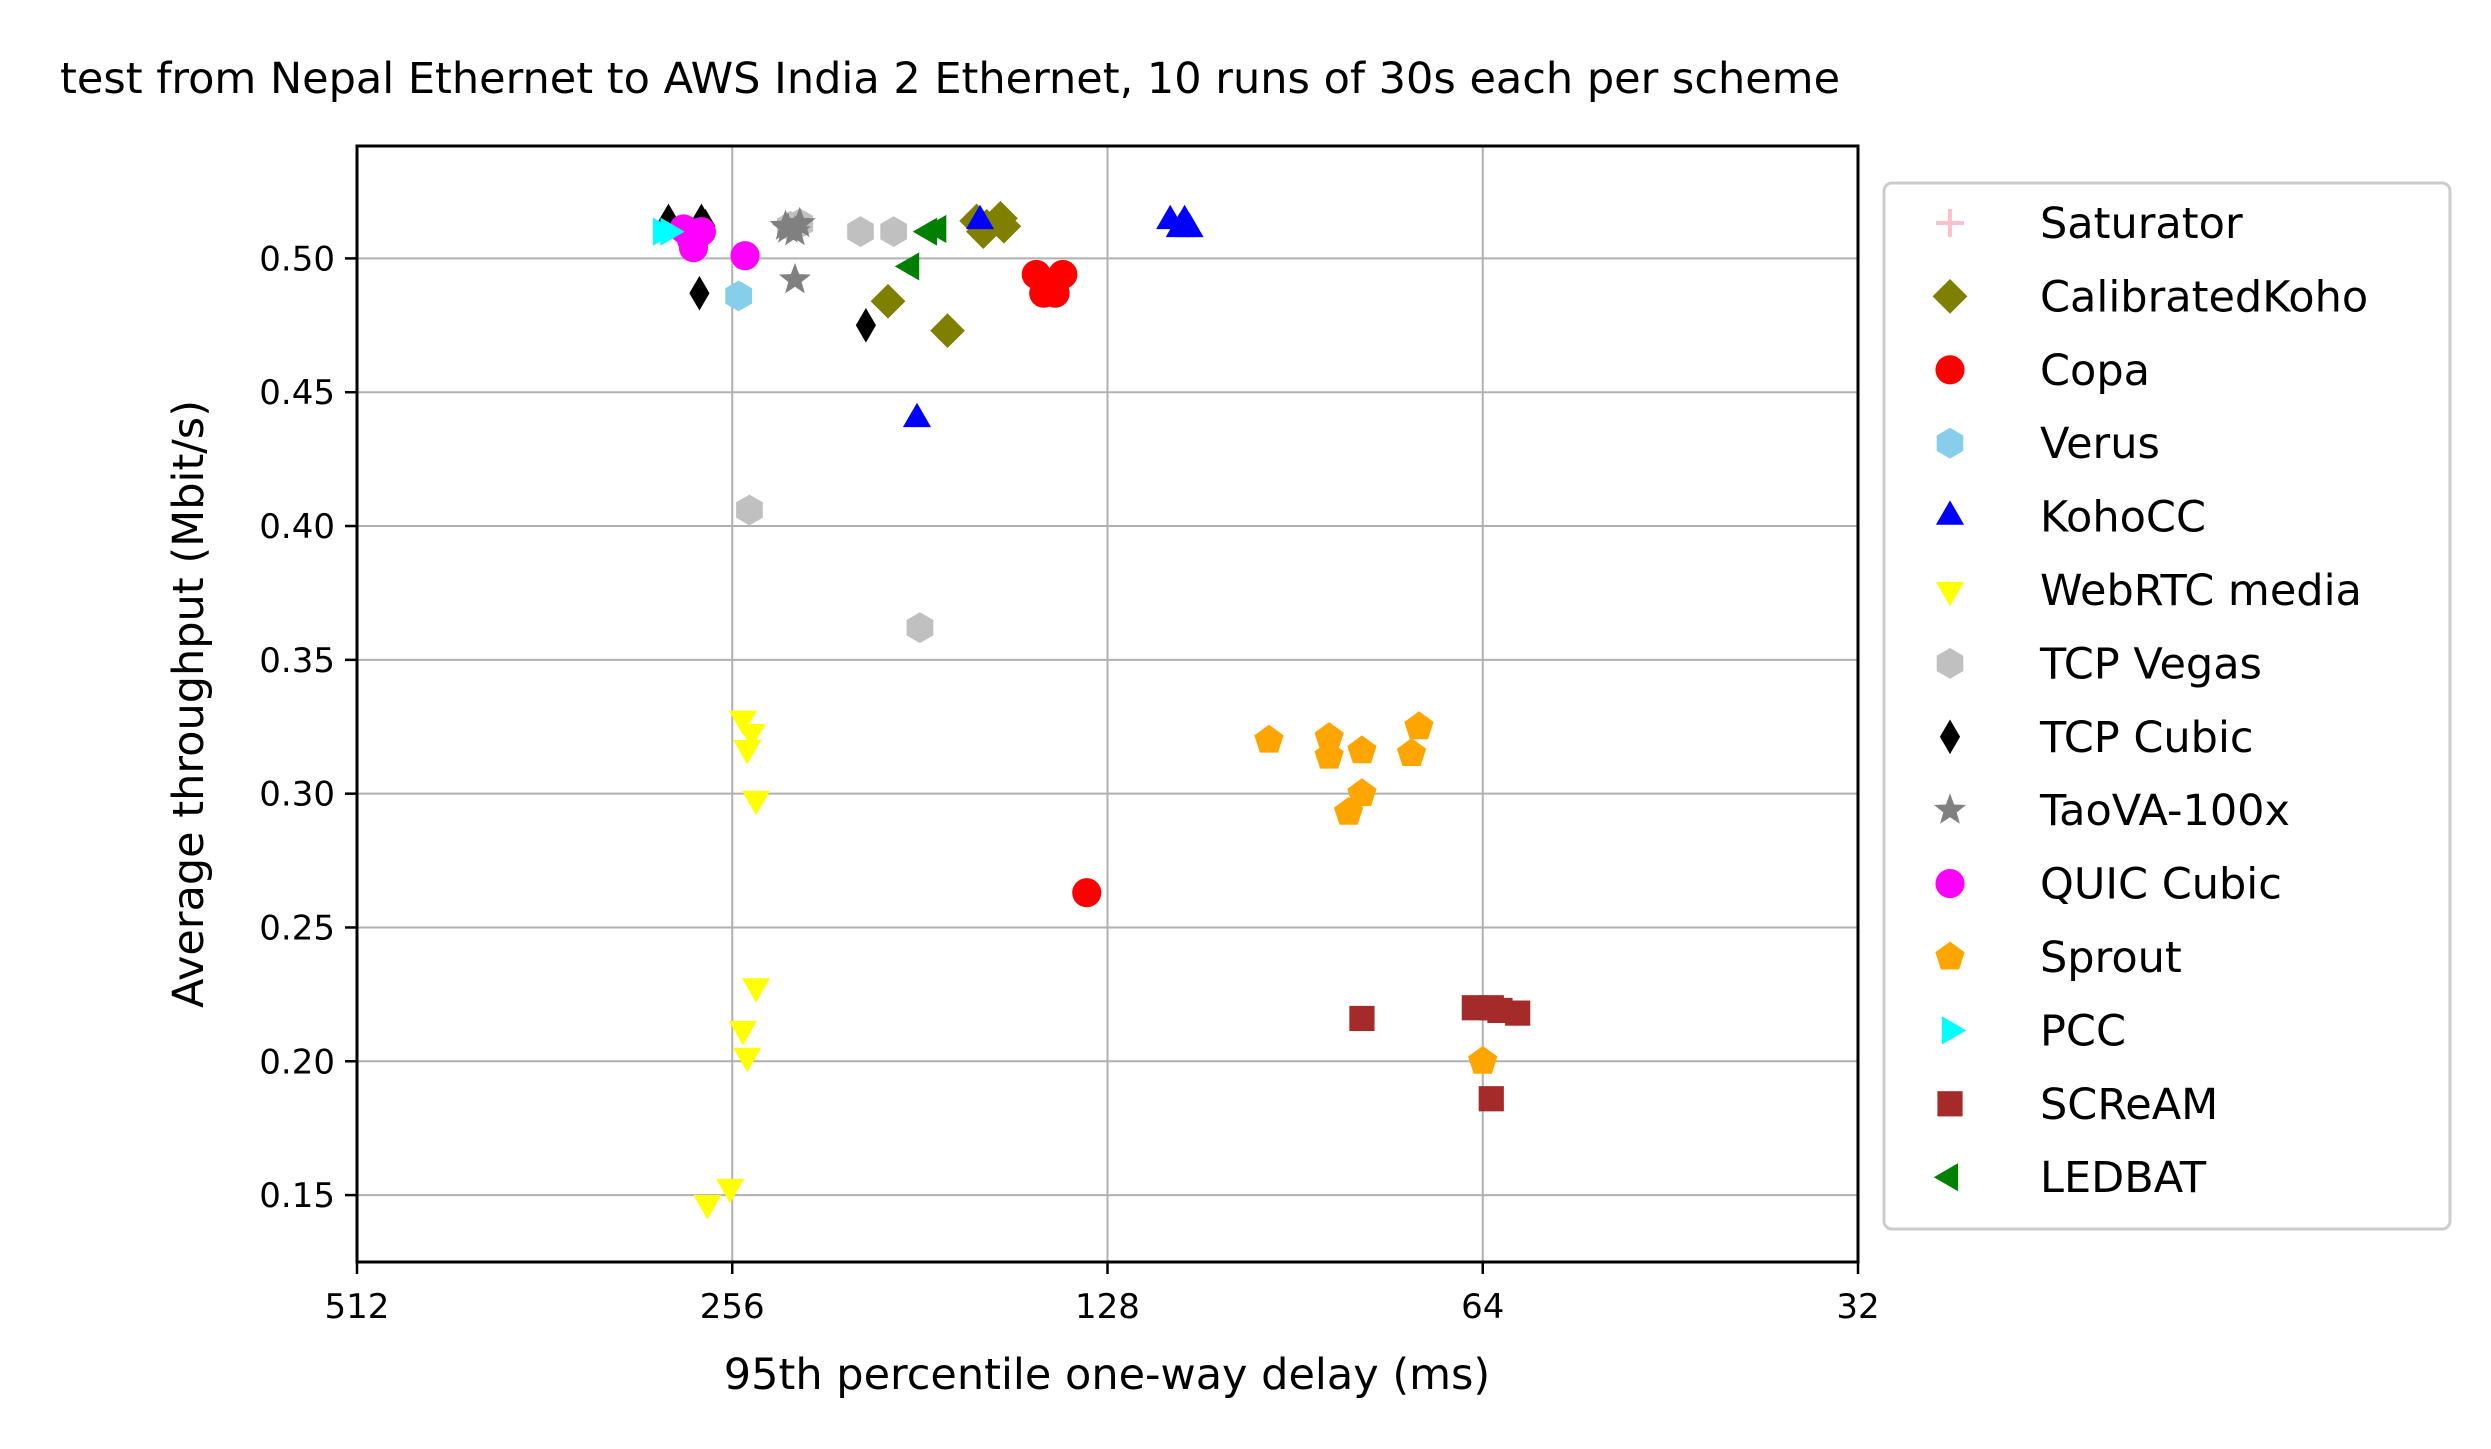 The image size is (2491, 1449). I want to click on legend-label: Sprout, so click(2111, 958).